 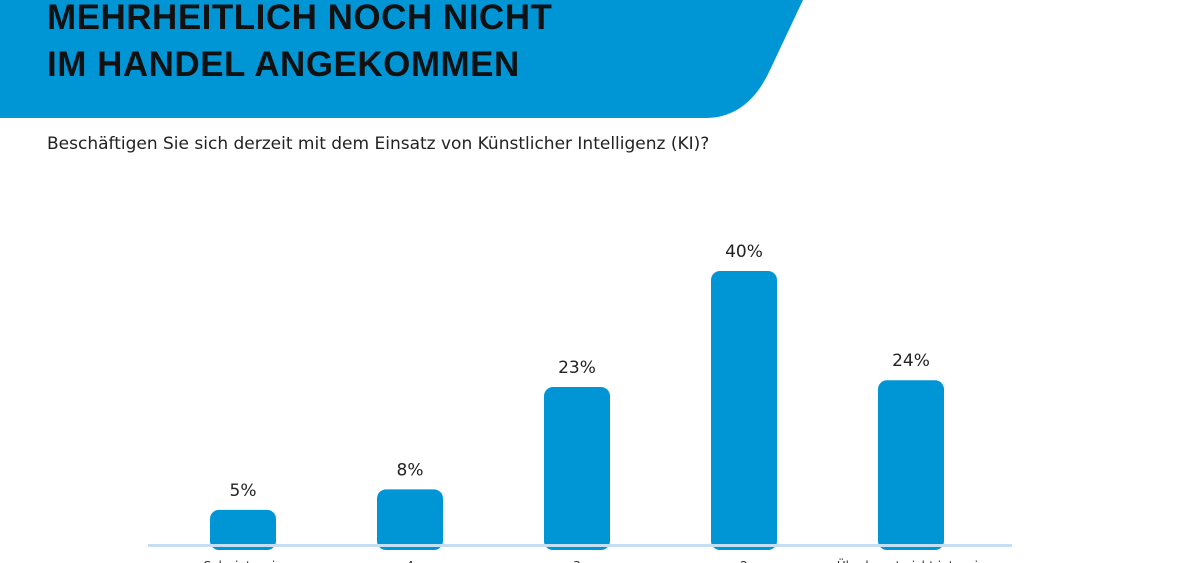 What do you see at coordinates (243, 491) in the screenshot?
I see `data-label: 5%` at bounding box center [243, 491].